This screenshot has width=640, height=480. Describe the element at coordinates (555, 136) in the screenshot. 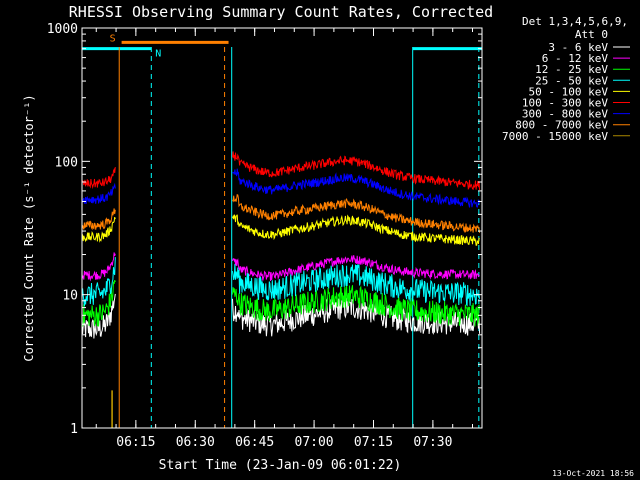

I see `legend-label-8: 7000 - 15000 keV` at that location.